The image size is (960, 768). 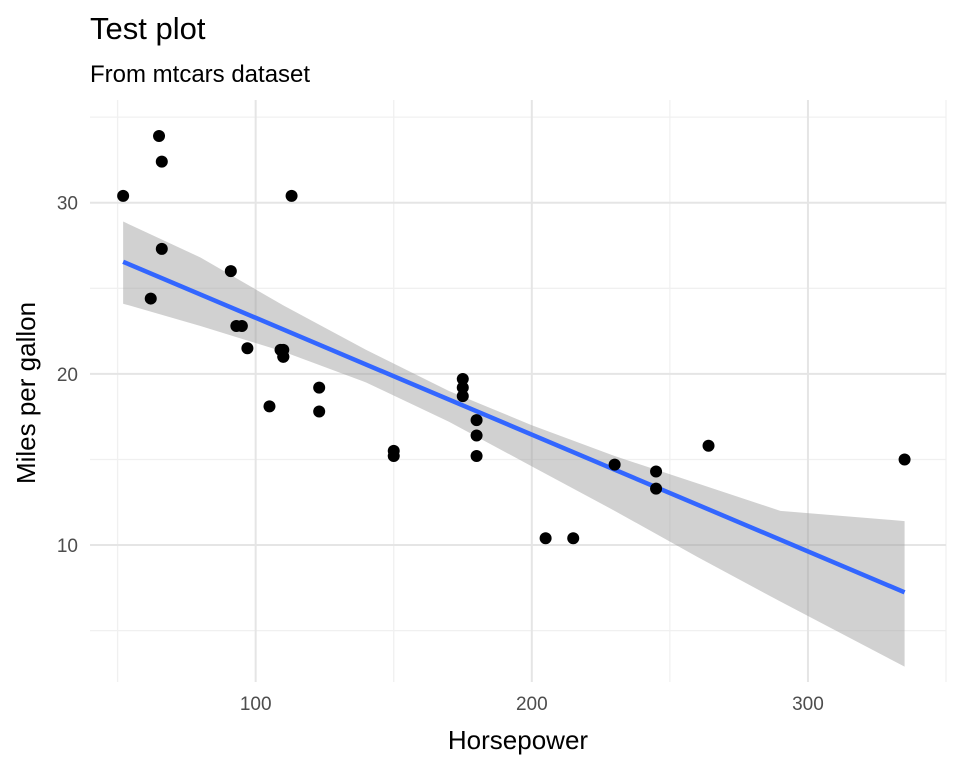 I want to click on x-axis-title: Horsepower, so click(x=518, y=740).